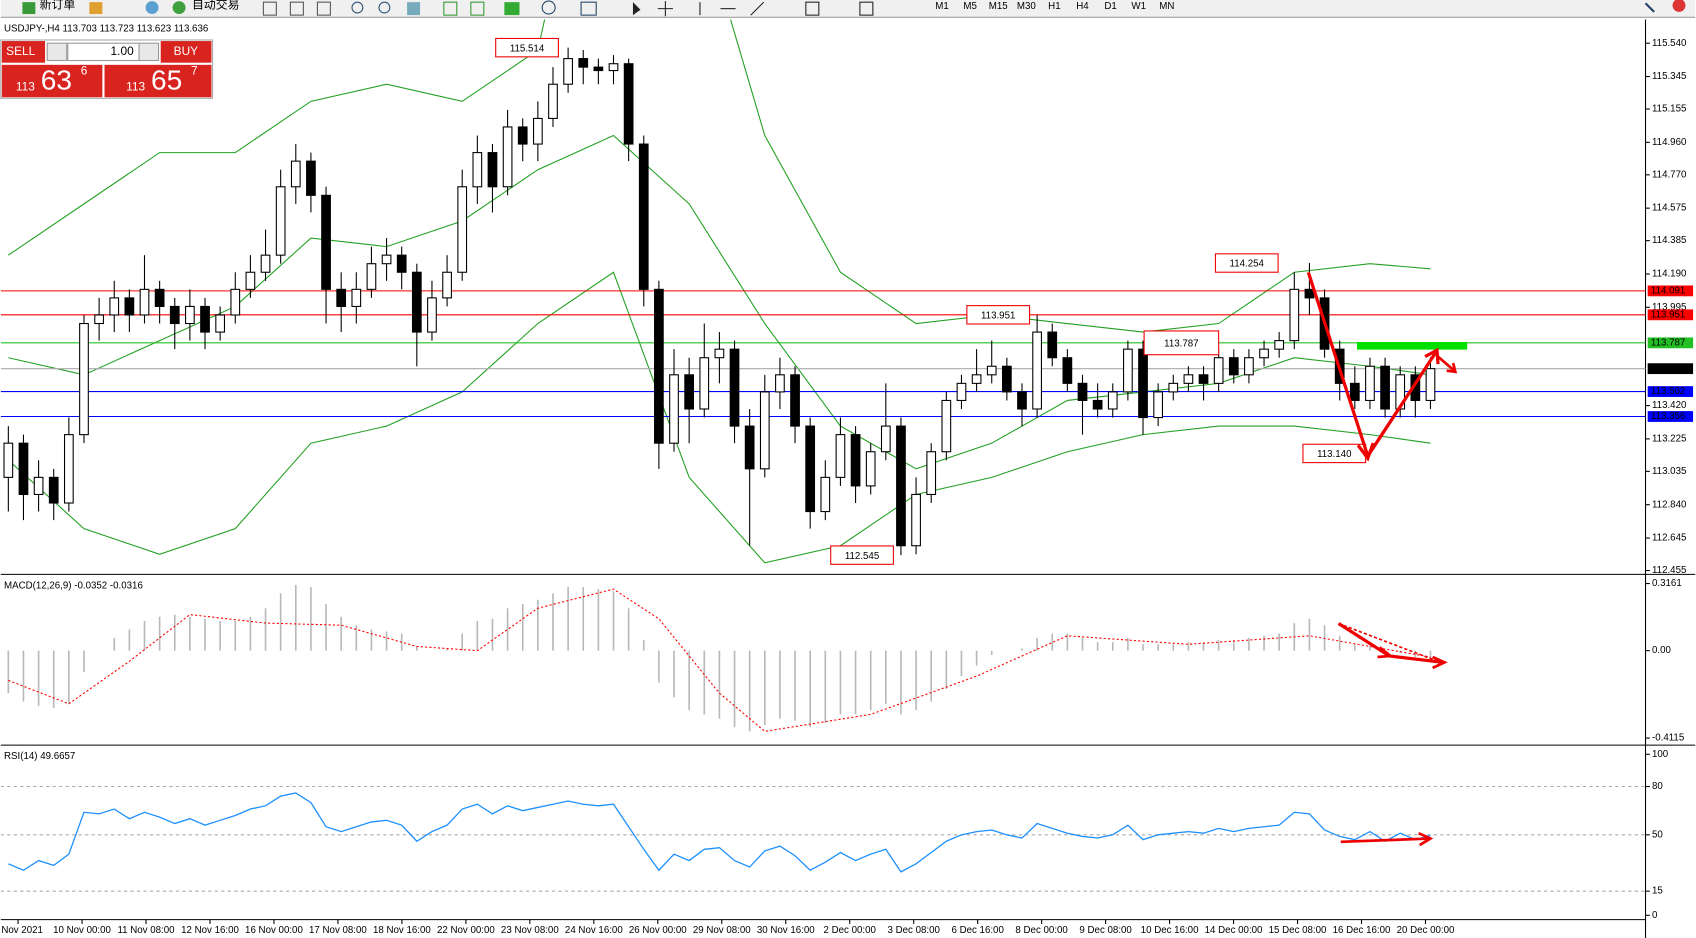 Image resolution: width=1696 pixels, height=938 pixels. What do you see at coordinates (1041, 930) in the screenshot?
I see `x-tick-label: 8 Dec 00:00` at bounding box center [1041, 930].